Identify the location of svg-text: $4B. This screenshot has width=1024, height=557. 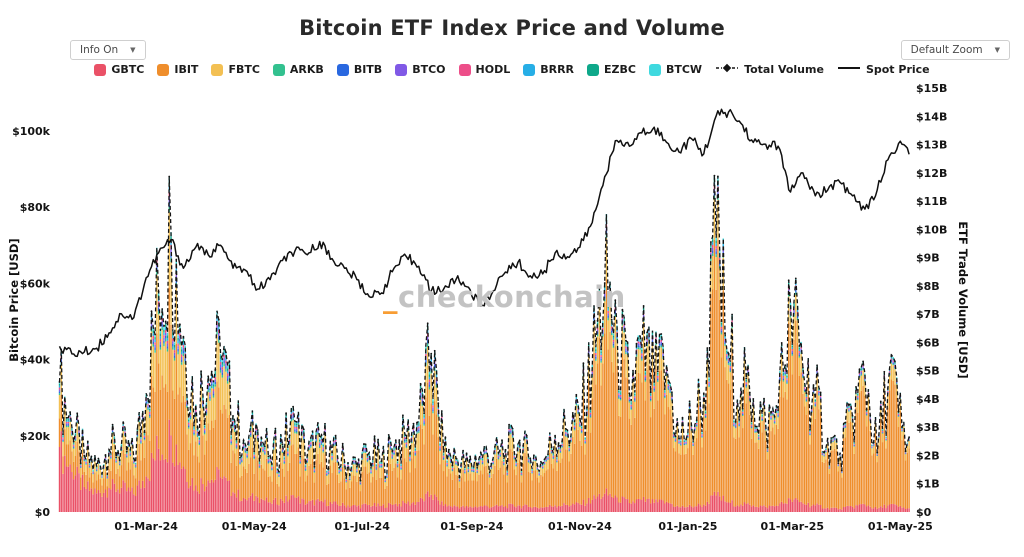
(928, 399).